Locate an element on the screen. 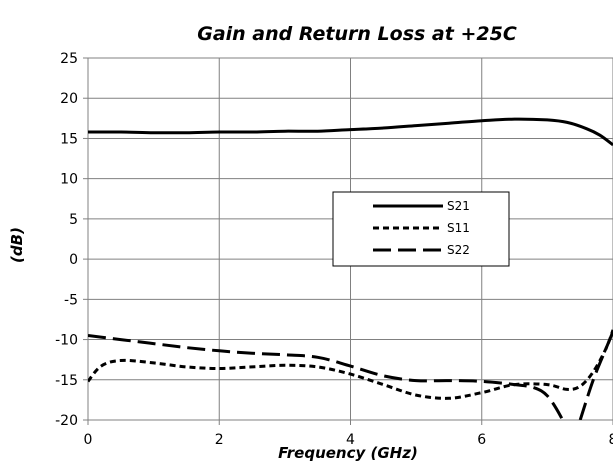 This screenshot has width=613, height=468. y-tick-label: 10 is located at coordinates (69, 180).